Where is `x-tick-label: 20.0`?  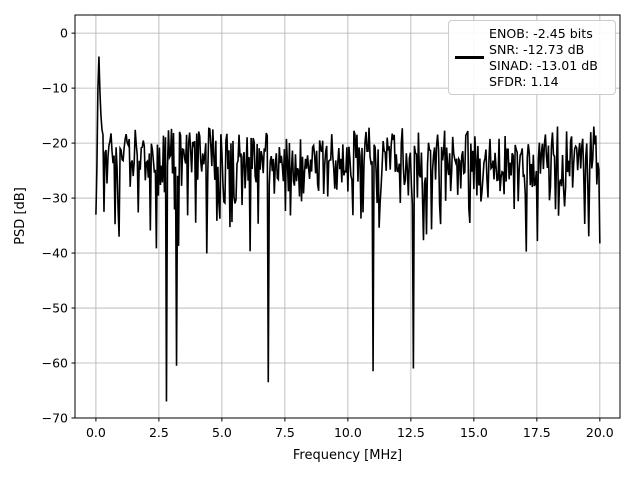
x-tick-label: 20.0 is located at coordinates (600, 432).